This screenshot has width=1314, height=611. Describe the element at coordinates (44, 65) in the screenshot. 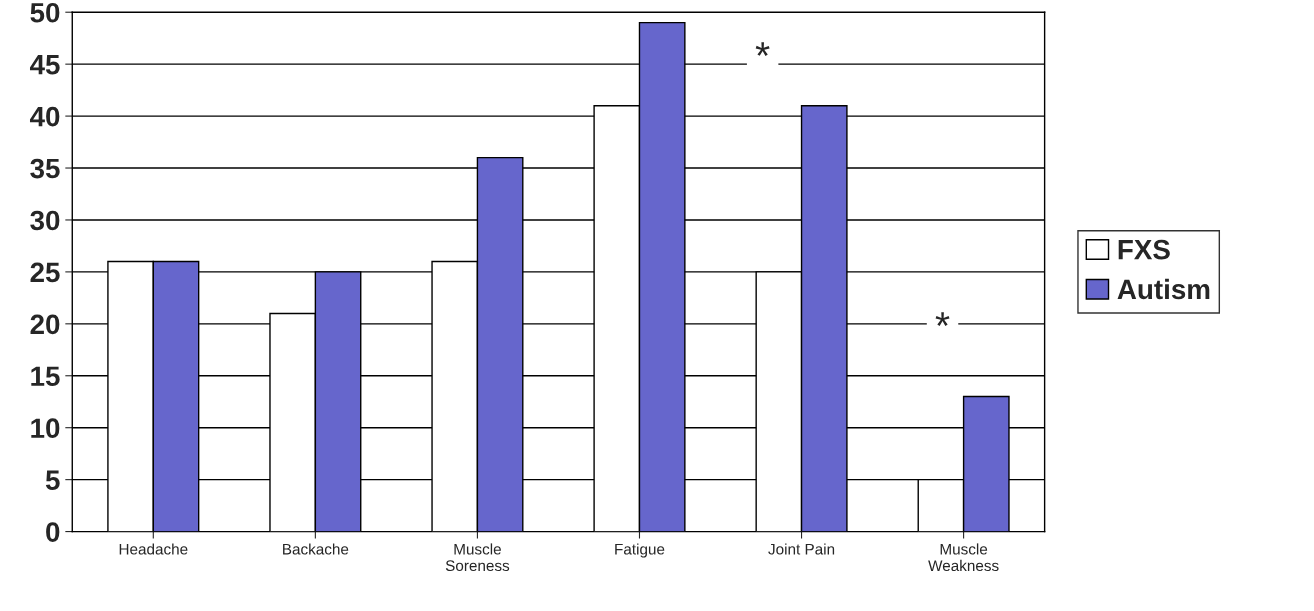

I see `y-tick-label: 45` at that location.